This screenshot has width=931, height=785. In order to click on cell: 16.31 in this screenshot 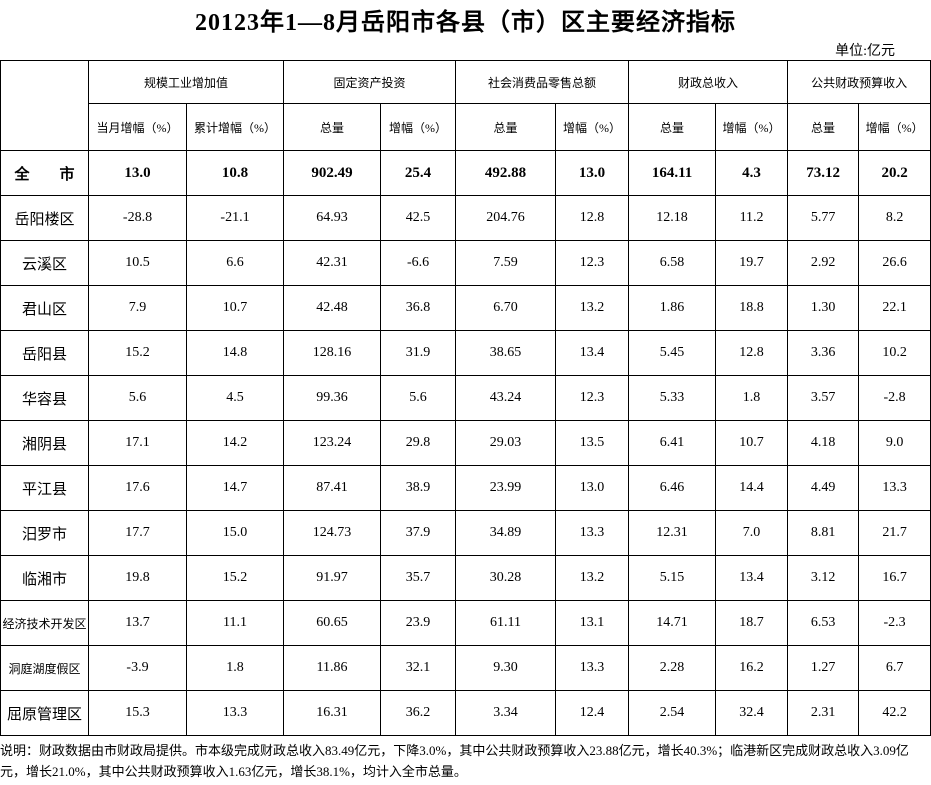, I will do `click(332, 713)`.